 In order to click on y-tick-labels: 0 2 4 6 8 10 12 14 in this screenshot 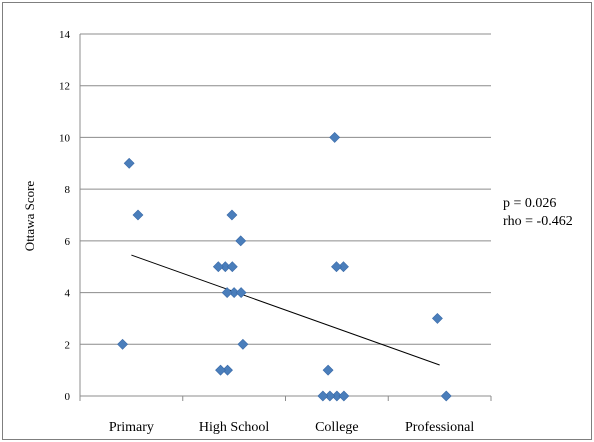, I will do `click(65, 216)`.